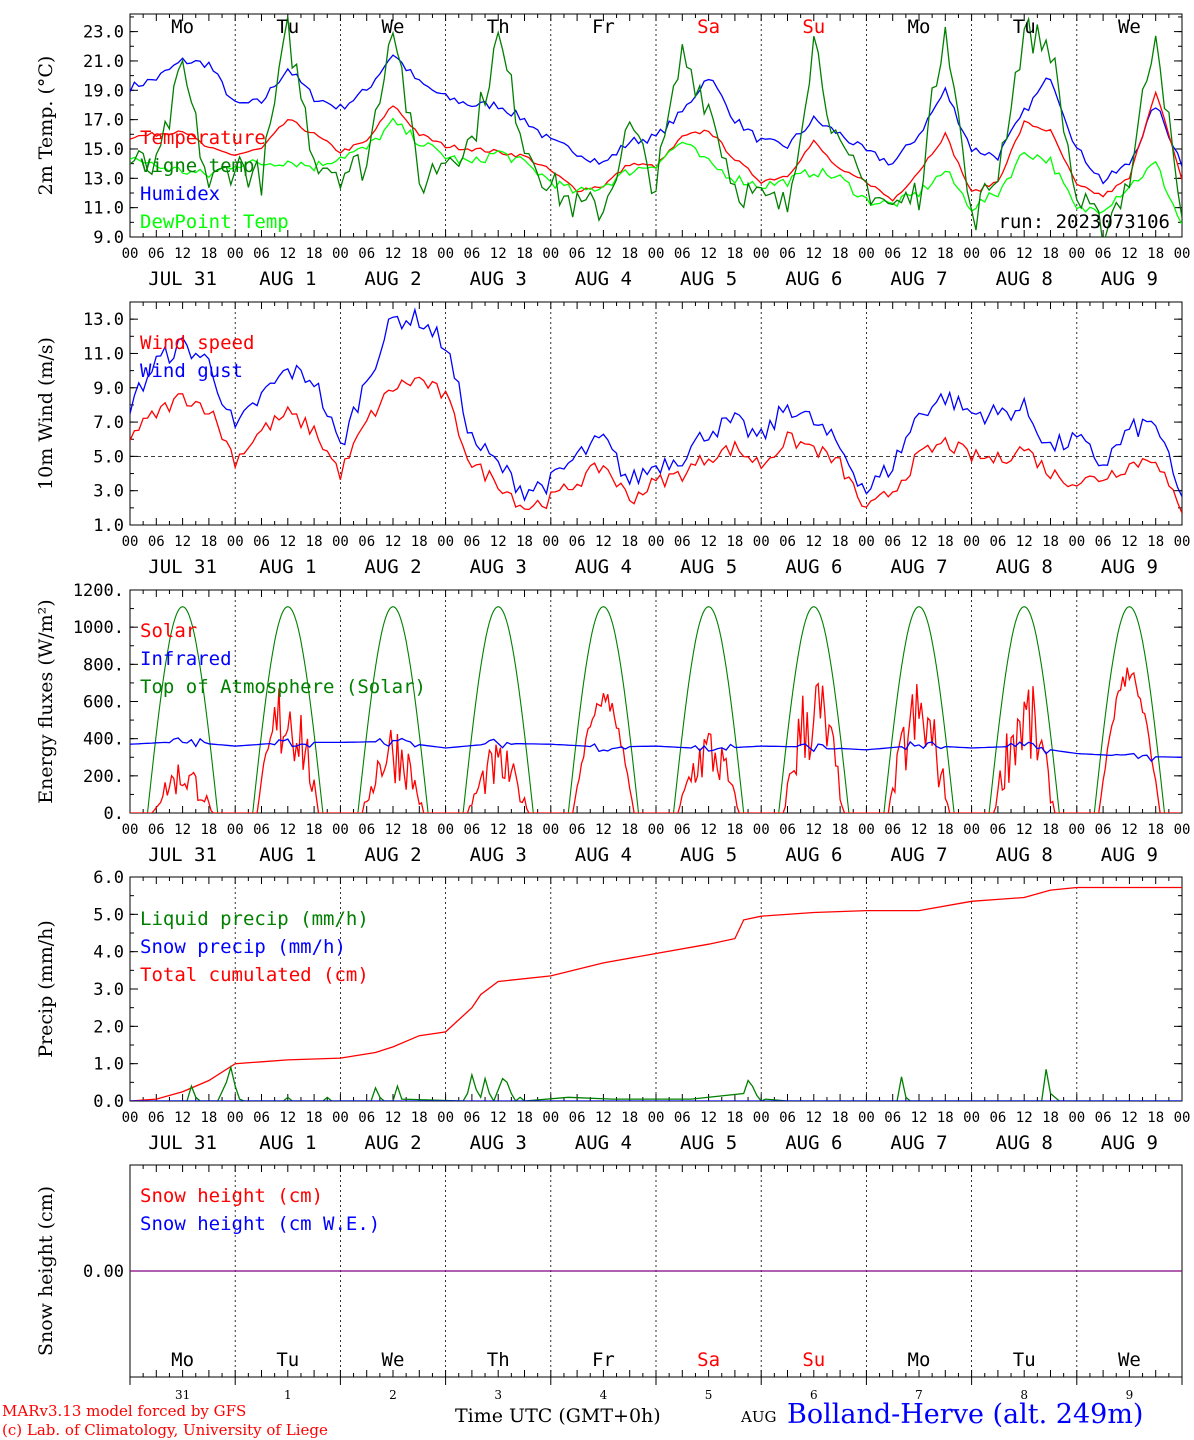 This screenshot has width=1194, height=1440. What do you see at coordinates (103, 777) in the screenshot?
I see `y-tick-label: 200.` at bounding box center [103, 777].